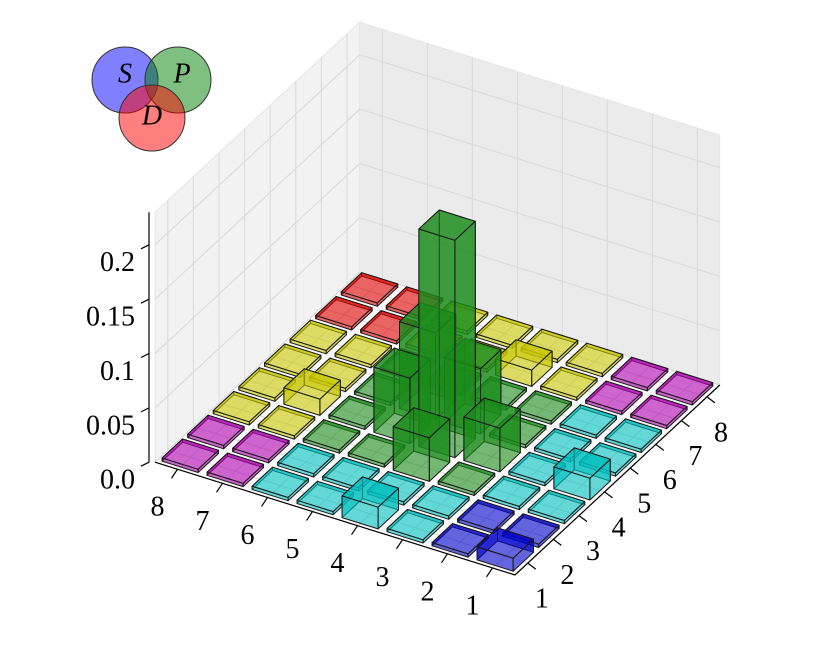  Describe the element at coordinates (293, 549) in the screenshot. I see `x-tick-label: 5` at that location.